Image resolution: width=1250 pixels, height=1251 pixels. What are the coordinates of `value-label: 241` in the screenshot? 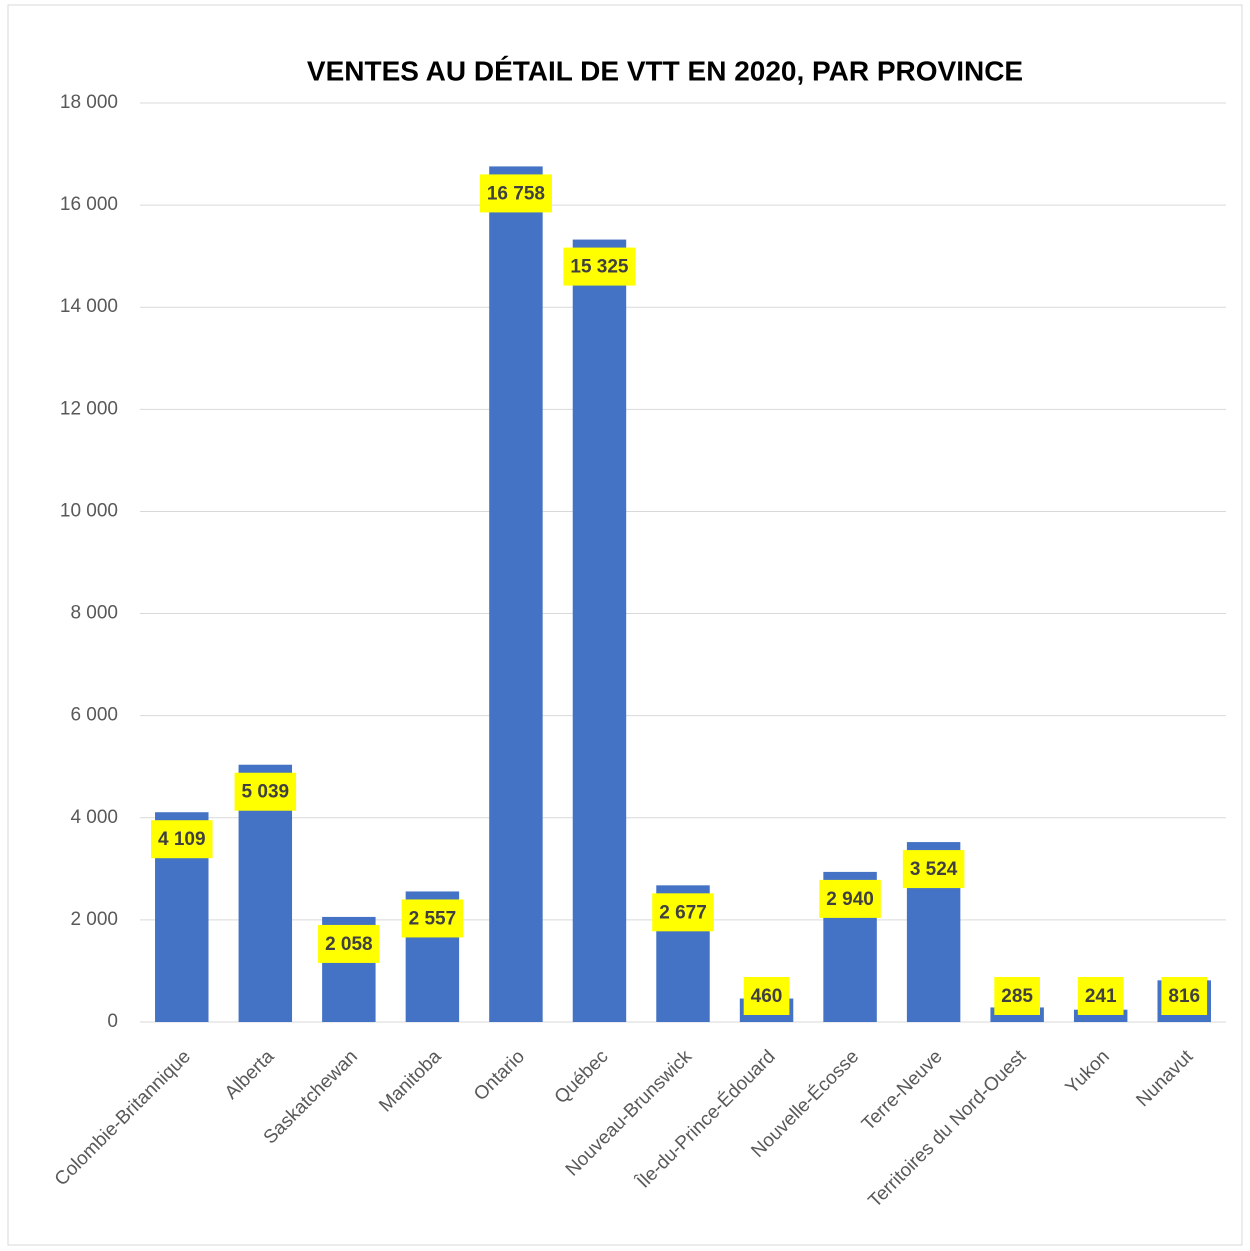 It's located at (1101, 996).